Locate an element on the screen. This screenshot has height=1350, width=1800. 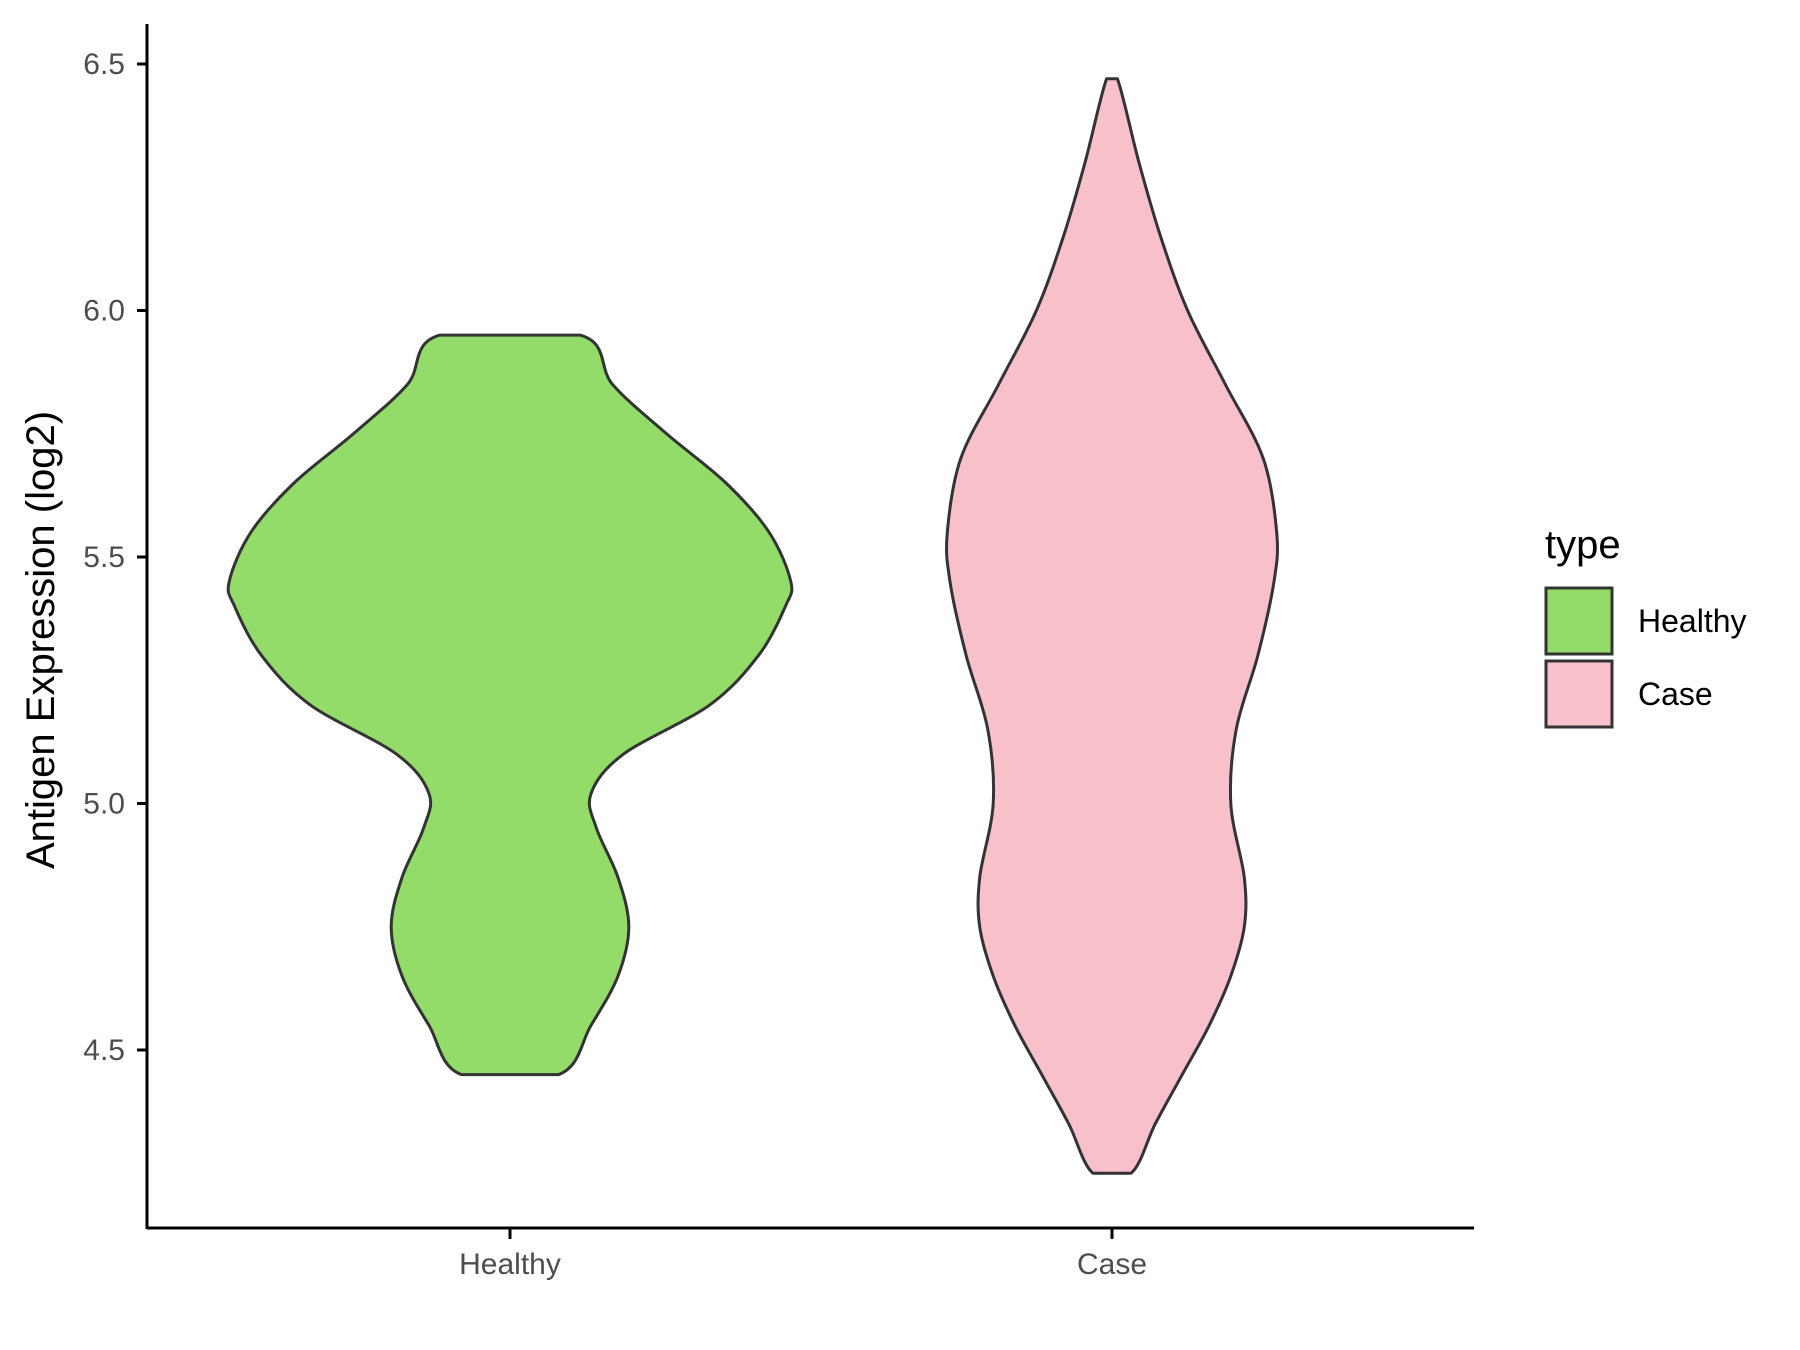
x-tick-label: Case is located at coordinates (1112, 1264).